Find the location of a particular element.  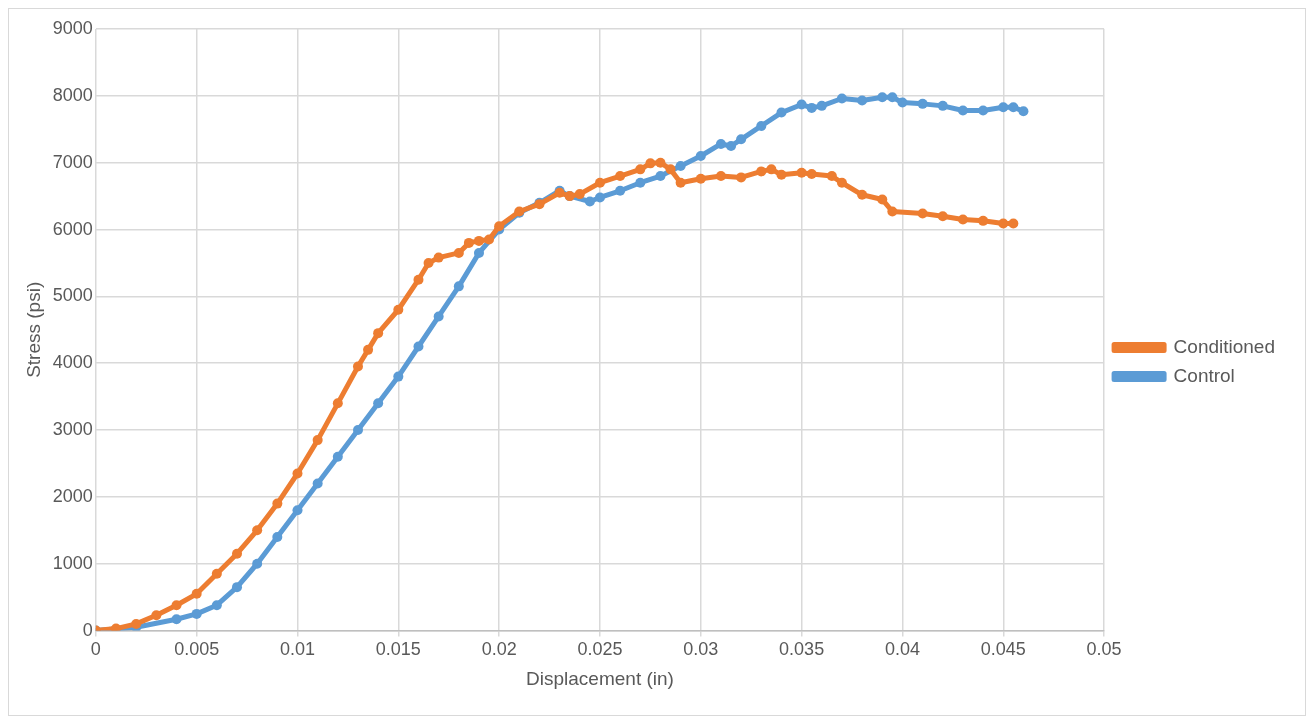

x-tick-label: 0.045 is located at coordinates (1003, 649).